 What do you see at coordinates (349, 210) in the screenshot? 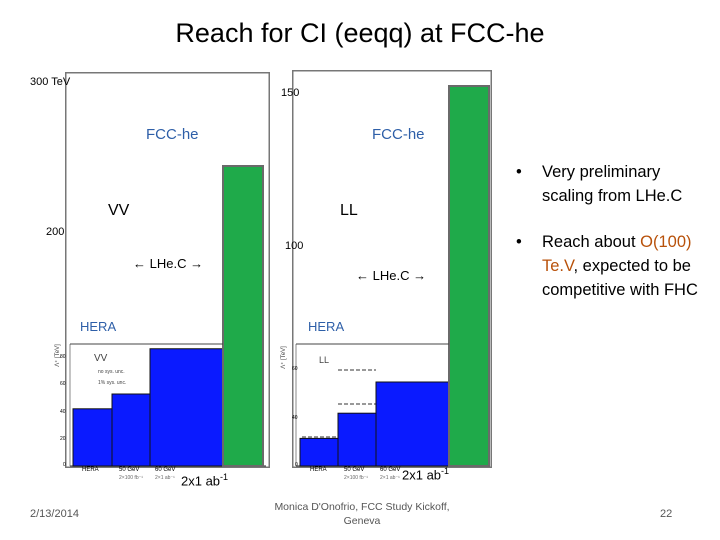
I see `ll-title: LL` at bounding box center [349, 210].